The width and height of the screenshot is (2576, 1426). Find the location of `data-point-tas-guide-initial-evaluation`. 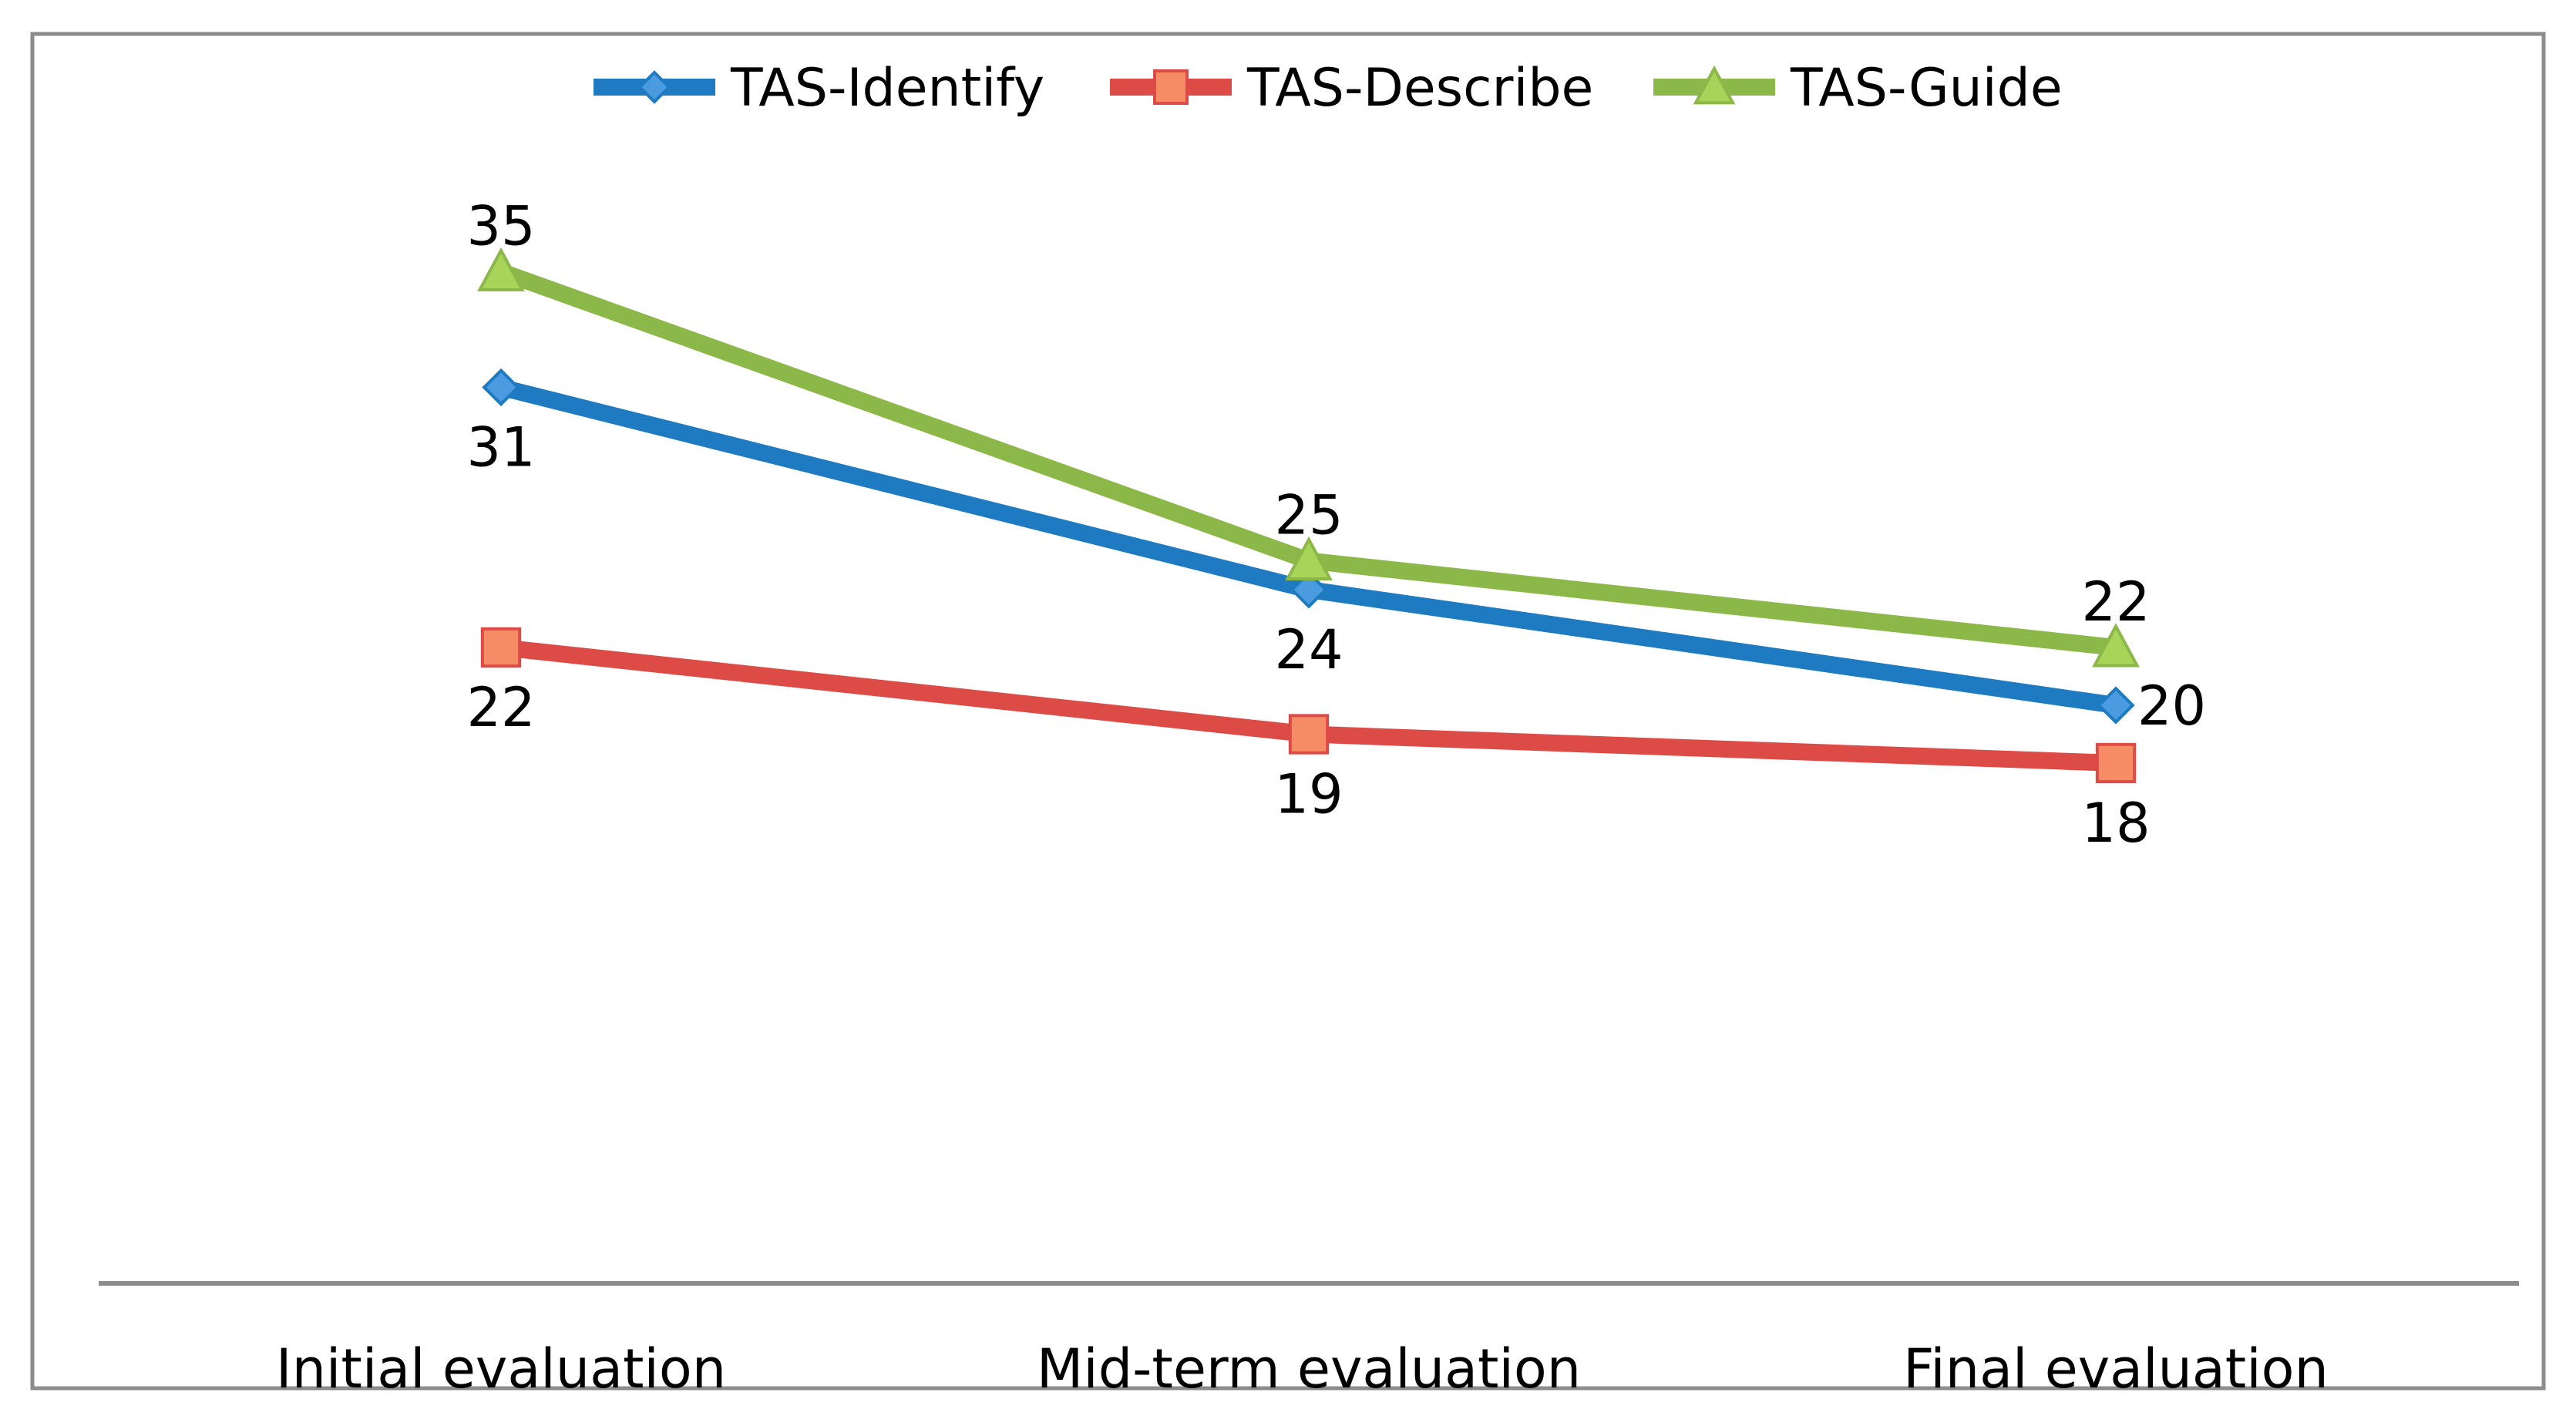

data-point-tas-guide-initial-evaluation is located at coordinates (501, 269).